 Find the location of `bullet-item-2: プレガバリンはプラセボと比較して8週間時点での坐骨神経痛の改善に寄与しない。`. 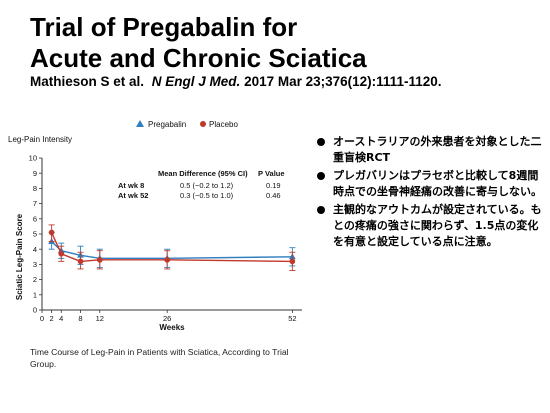

bullet-item-2: プレガバリンはプラセボと比較して8週間時点での坐骨神経痛の改善に寄与しない。 is located at coordinates (432, 184).